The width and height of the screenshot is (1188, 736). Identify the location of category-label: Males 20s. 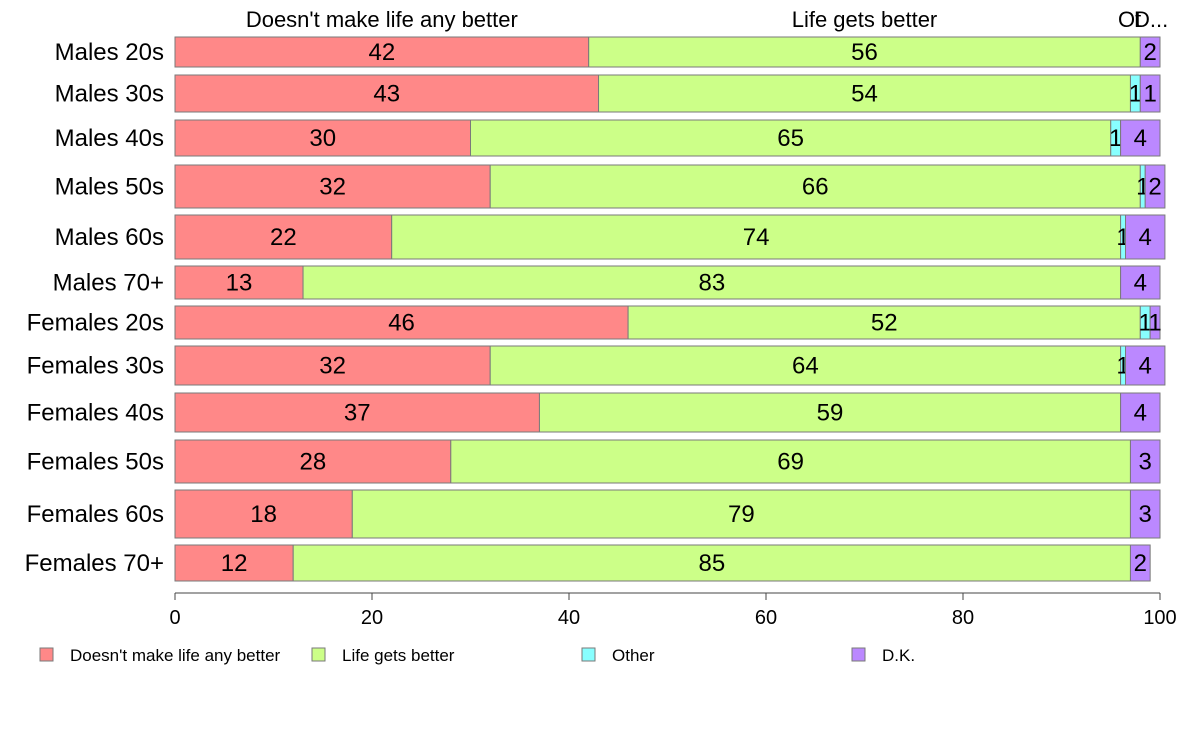
(109, 52).